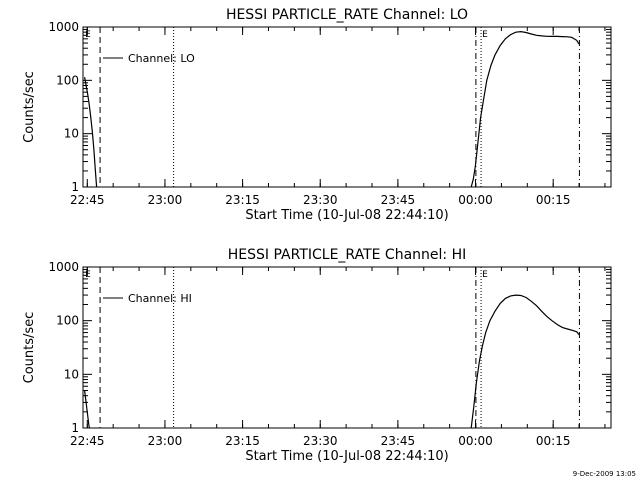  What do you see at coordinates (347, 255) in the screenshot?
I see `chart-title: HESSI PARTICLE_RATE Channel: HI` at bounding box center [347, 255].